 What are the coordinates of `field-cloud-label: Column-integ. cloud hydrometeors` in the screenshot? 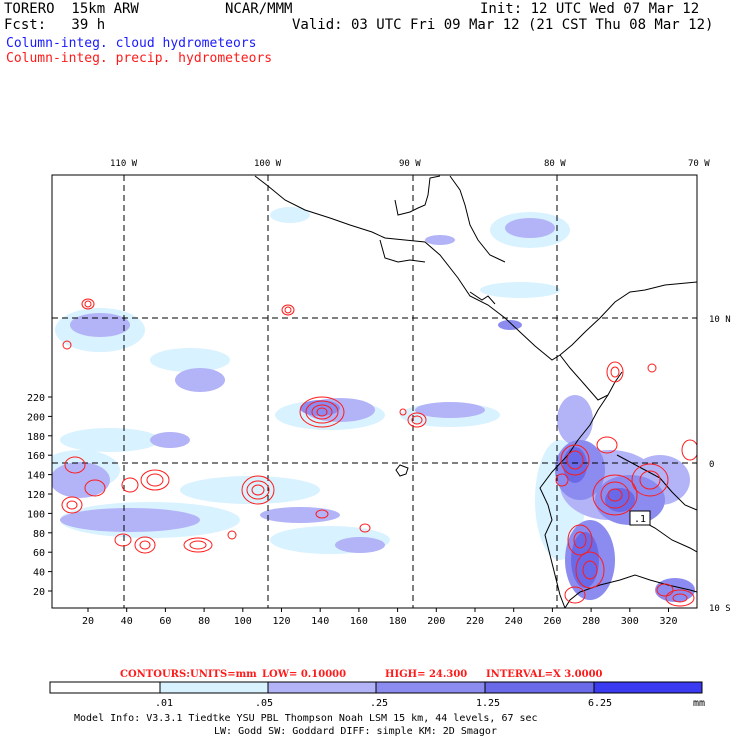 It's located at (131, 43).